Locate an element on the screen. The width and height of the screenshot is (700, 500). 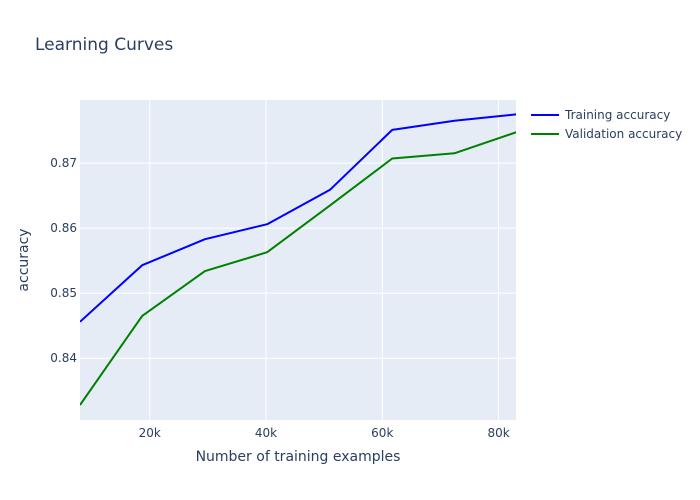
x-axis-title: Number of training examples is located at coordinates (298, 457).